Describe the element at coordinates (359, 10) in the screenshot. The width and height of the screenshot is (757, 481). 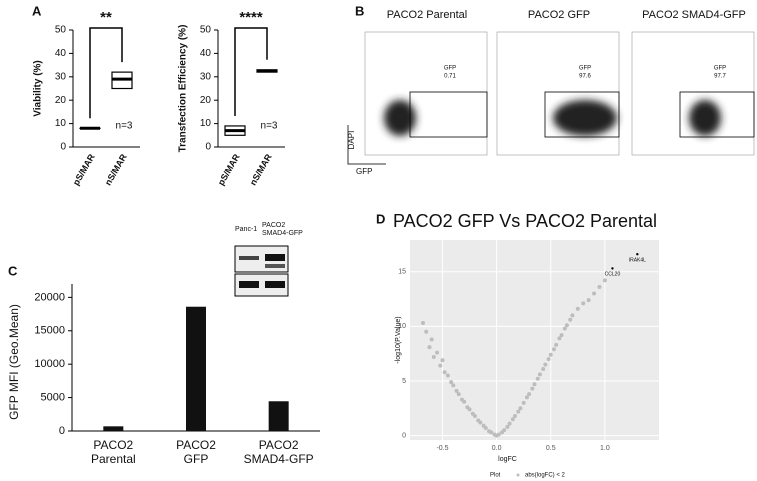
I see `panel-label: B` at that location.